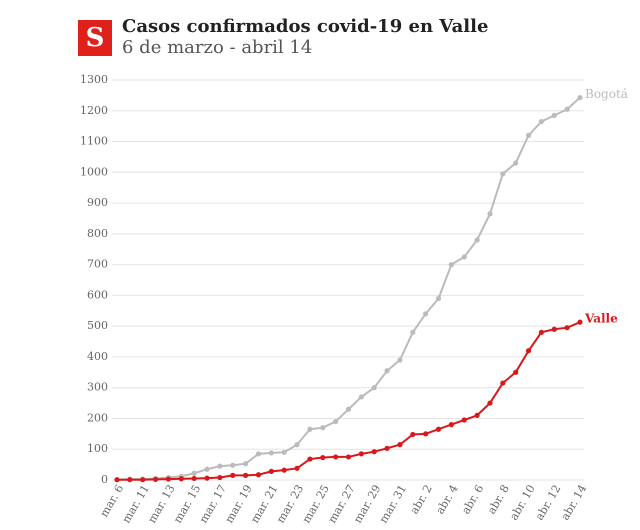  Describe the element at coordinates (217, 47) in the screenshot. I see `chart-subtitle: 6 de marzo - abril 14` at that location.